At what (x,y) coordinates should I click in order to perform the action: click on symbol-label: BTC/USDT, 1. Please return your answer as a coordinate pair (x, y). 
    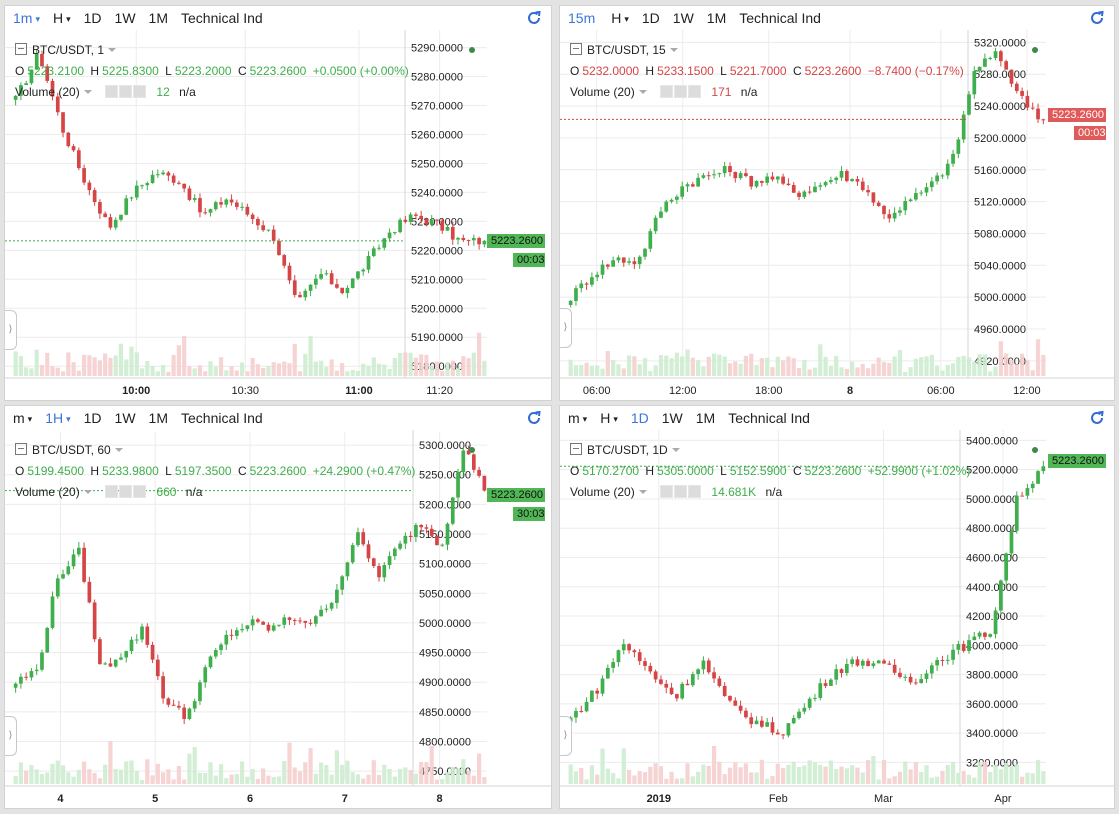
    Looking at the image, I should click on (68, 50).